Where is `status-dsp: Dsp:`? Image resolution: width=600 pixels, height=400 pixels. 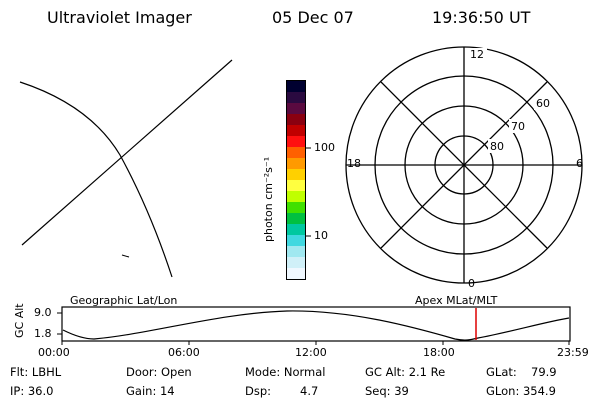 status-dsp: Dsp: is located at coordinates (258, 391).